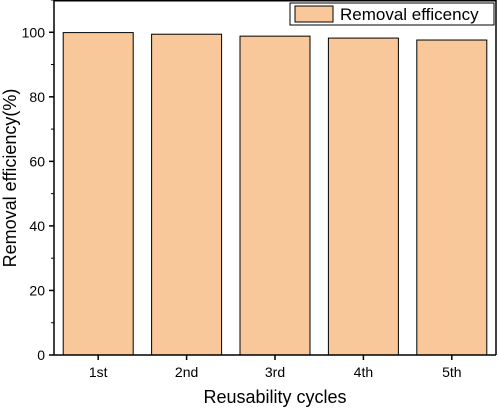 The height and width of the screenshot is (410, 498). Describe the element at coordinates (41, 355) in the screenshot. I see `y-tick-label: 0` at that location.